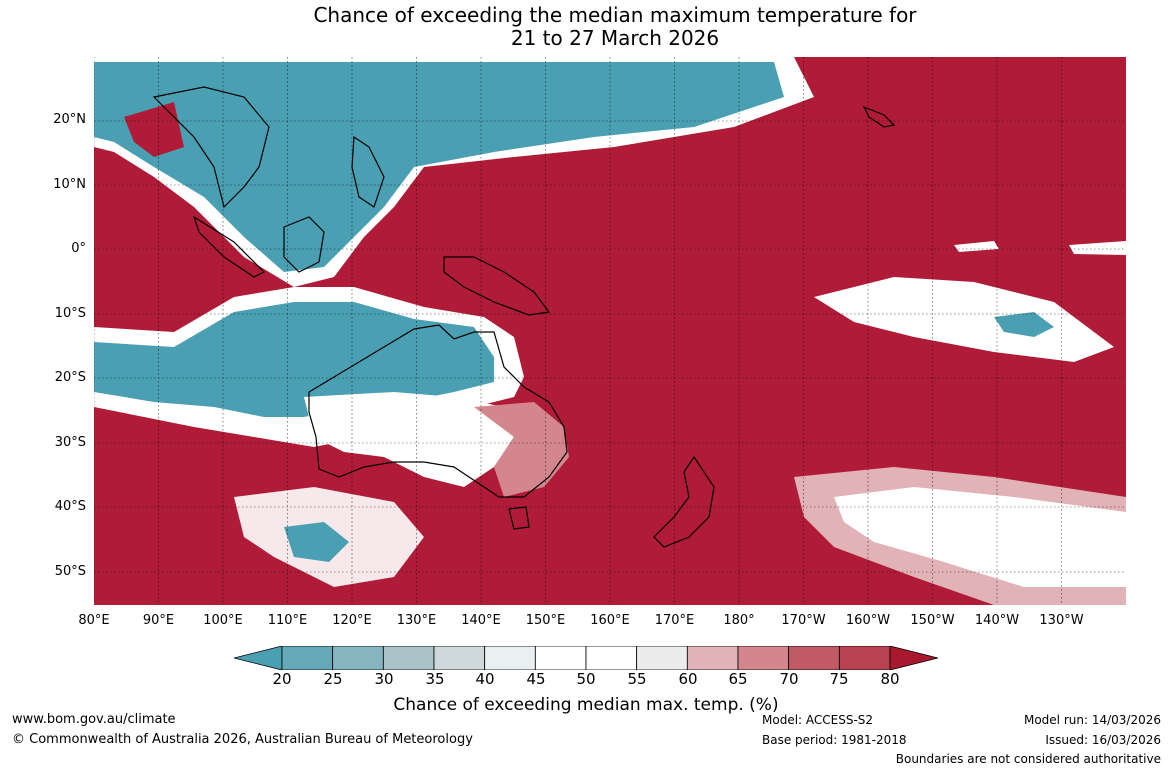  What do you see at coordinates (69, 184) in the screenshot?
I see `lat-label-10n: 10°N` at bounding box center [69, 184].